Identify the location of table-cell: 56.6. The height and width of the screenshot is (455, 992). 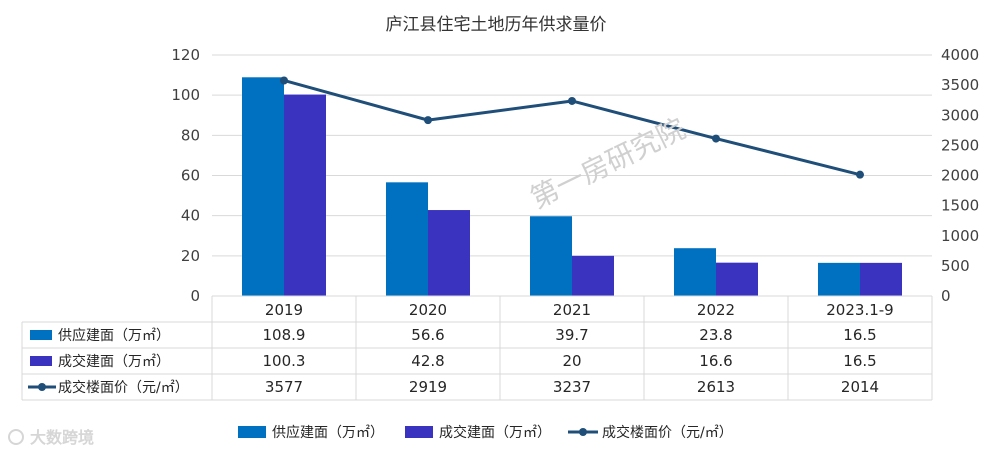
(427, 335).